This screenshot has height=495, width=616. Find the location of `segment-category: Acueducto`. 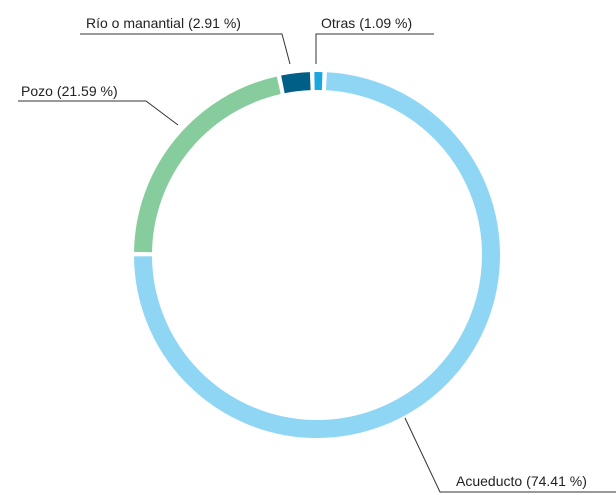

segment-category: Acueducto is located at coordinates (489, 481).